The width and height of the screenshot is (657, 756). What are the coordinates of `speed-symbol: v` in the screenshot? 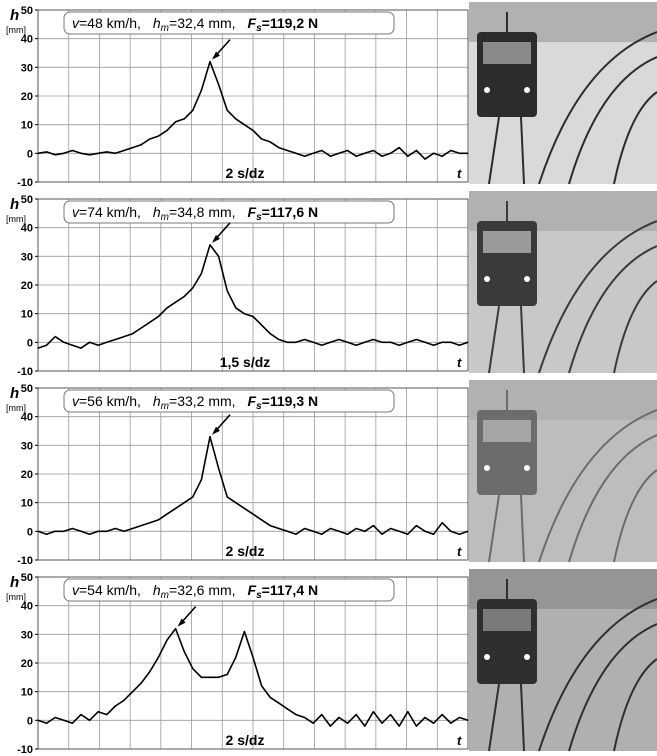 It's located at (76, 212).